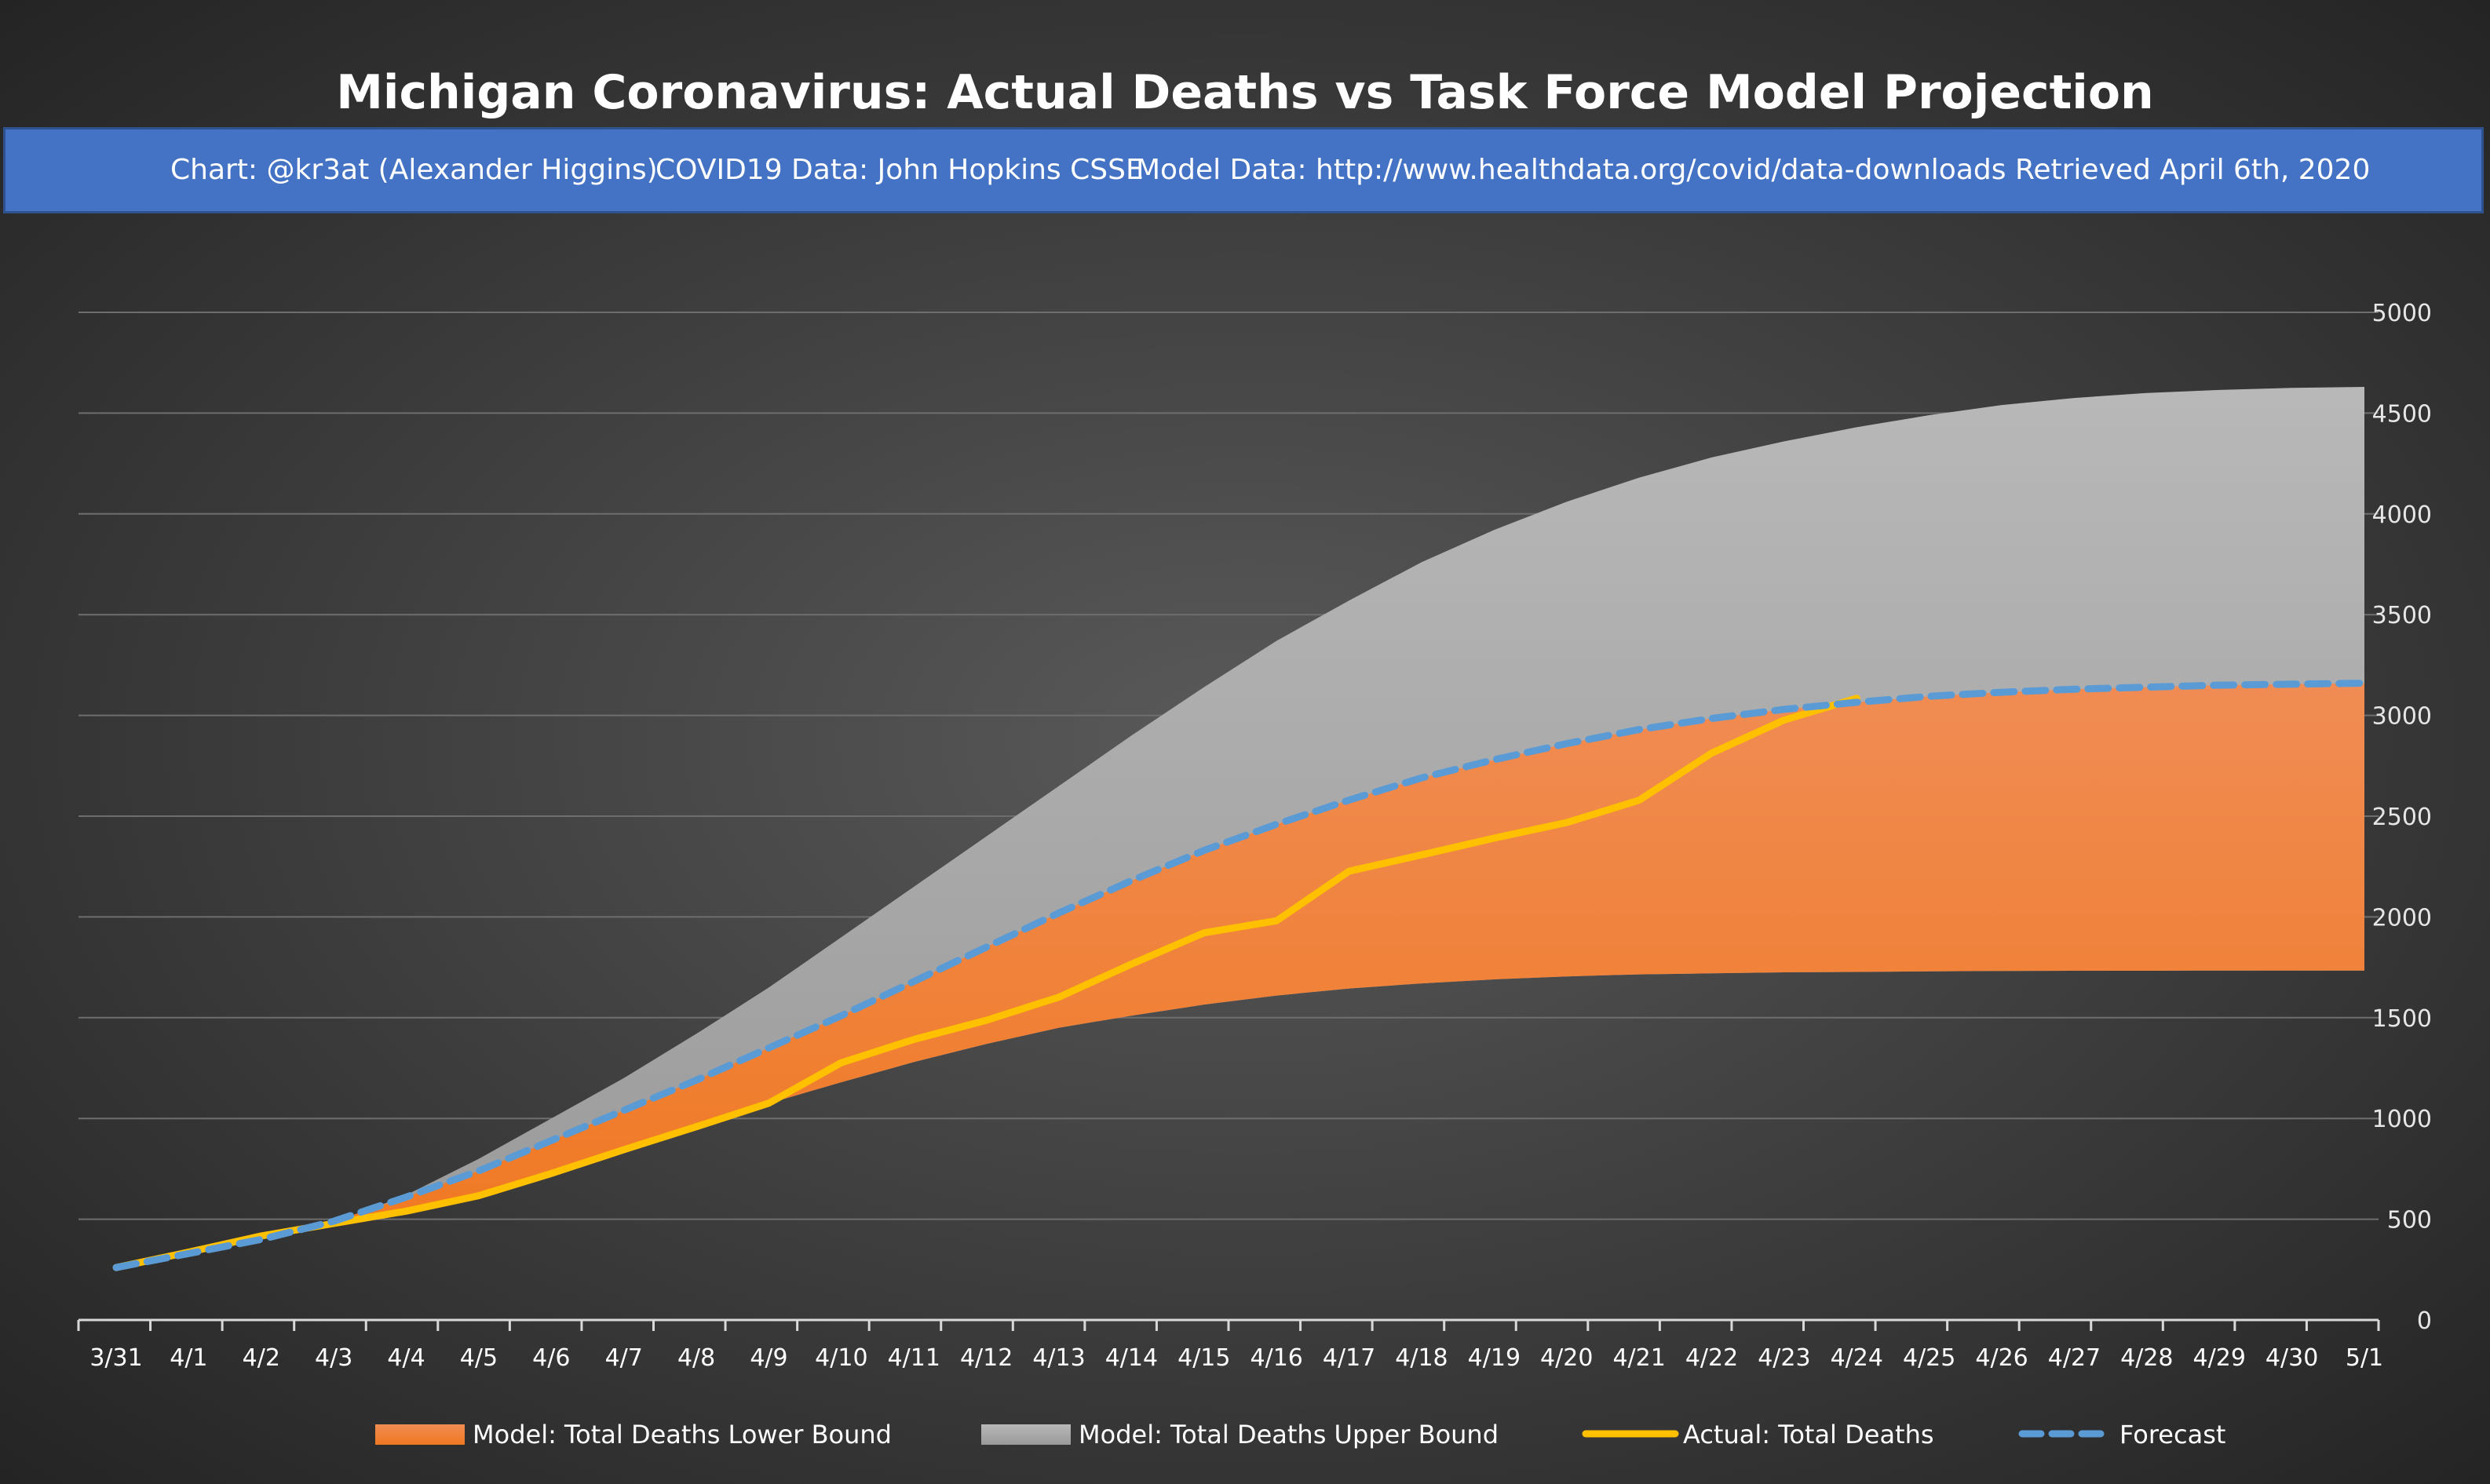  Describe the element at coordinates (2402, 615) in the screenshot. I see `y-tick-label: 3500` at that location.